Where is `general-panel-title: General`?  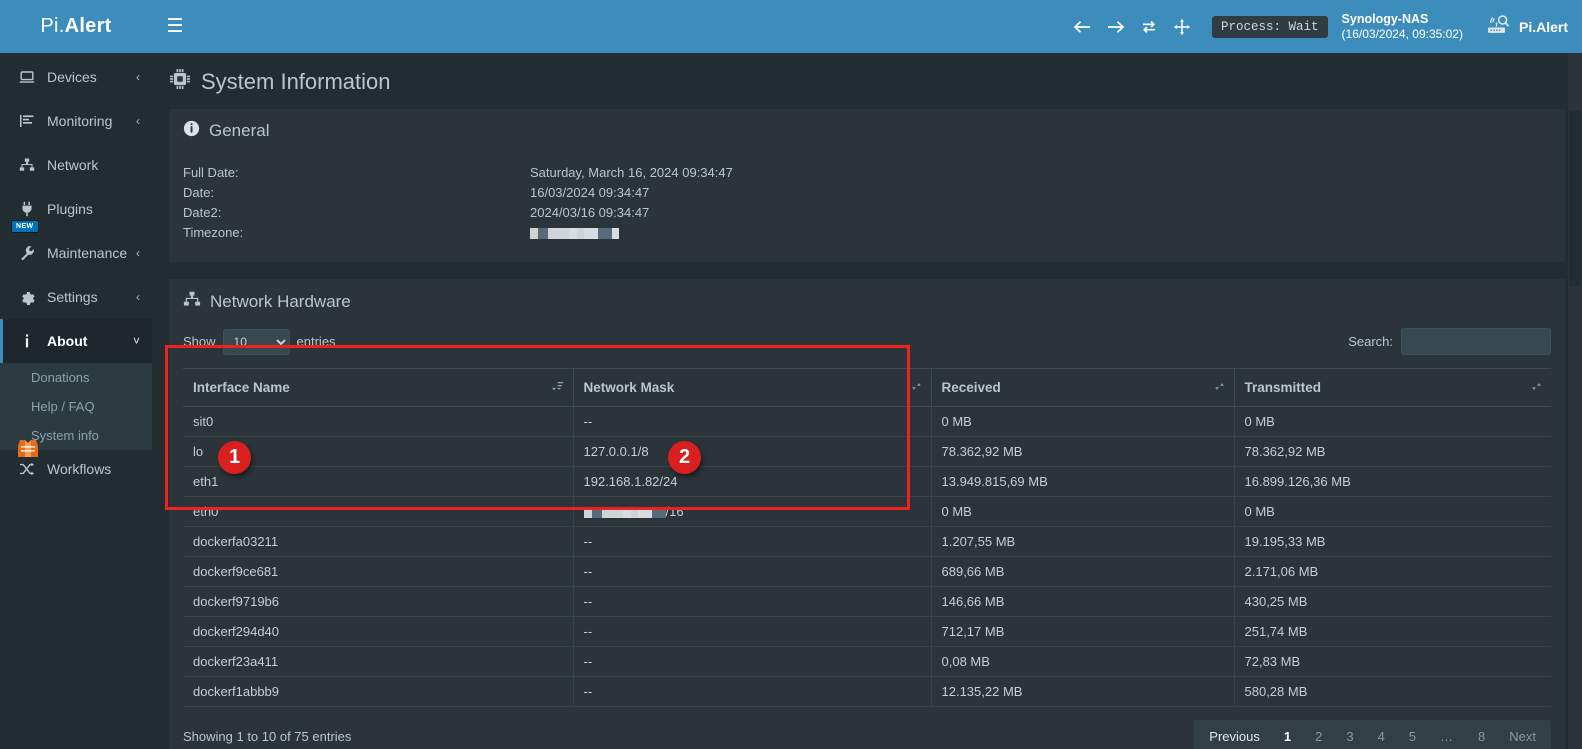
general-panel-title: General is located at coordinates (239, 130).